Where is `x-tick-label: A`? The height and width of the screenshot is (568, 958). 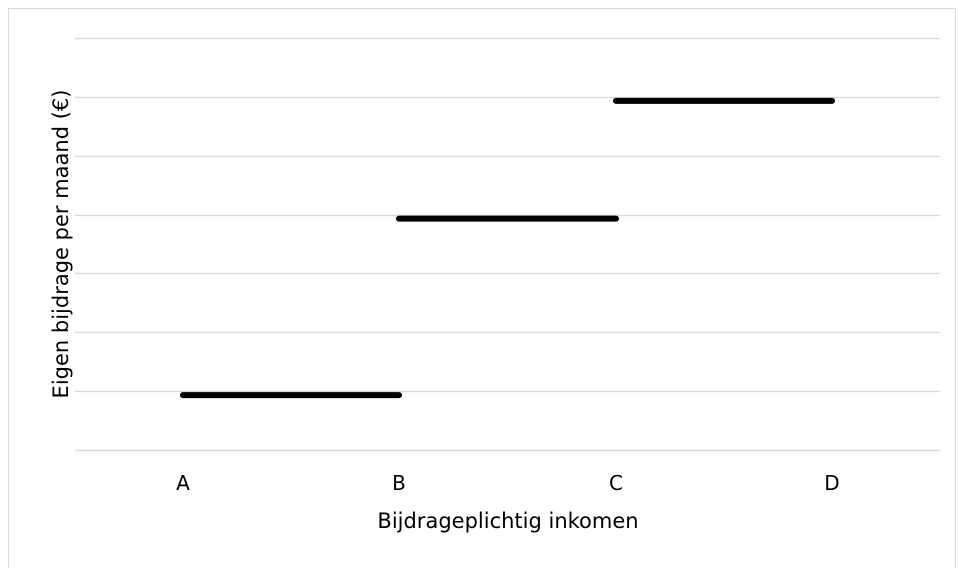
x-tick-label: A is located at coordinates (183, 483).